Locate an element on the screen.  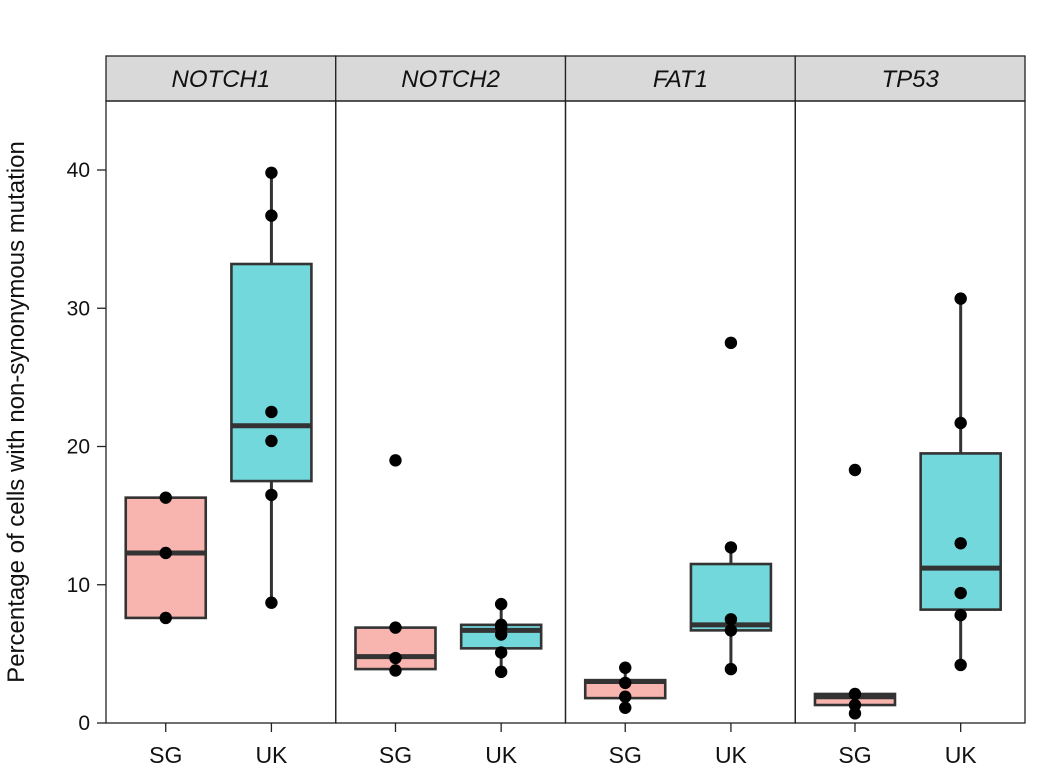
facet-strip-notch1 is located at coordinates (221, 78).